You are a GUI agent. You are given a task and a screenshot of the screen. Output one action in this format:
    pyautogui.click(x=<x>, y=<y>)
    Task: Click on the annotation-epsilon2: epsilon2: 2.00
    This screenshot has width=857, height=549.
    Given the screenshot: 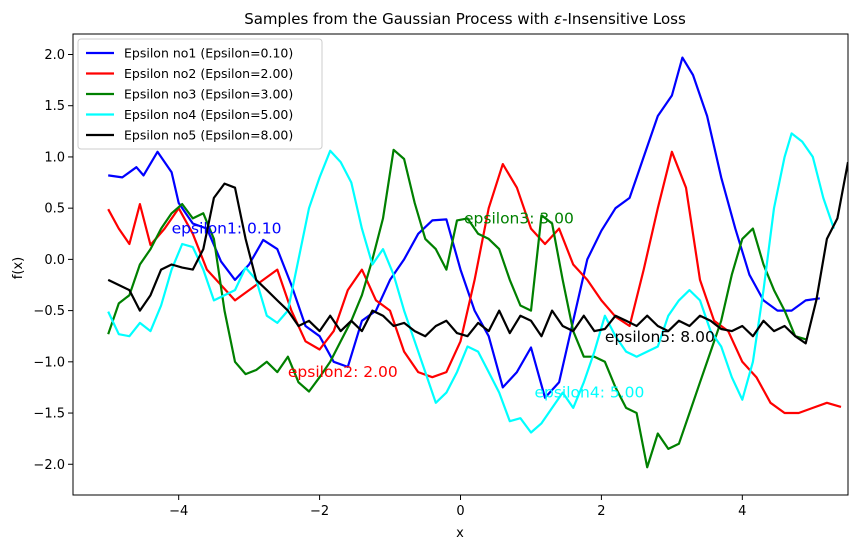 What is the action you would take?
    pyautogui.click(x=343, y=372)
    